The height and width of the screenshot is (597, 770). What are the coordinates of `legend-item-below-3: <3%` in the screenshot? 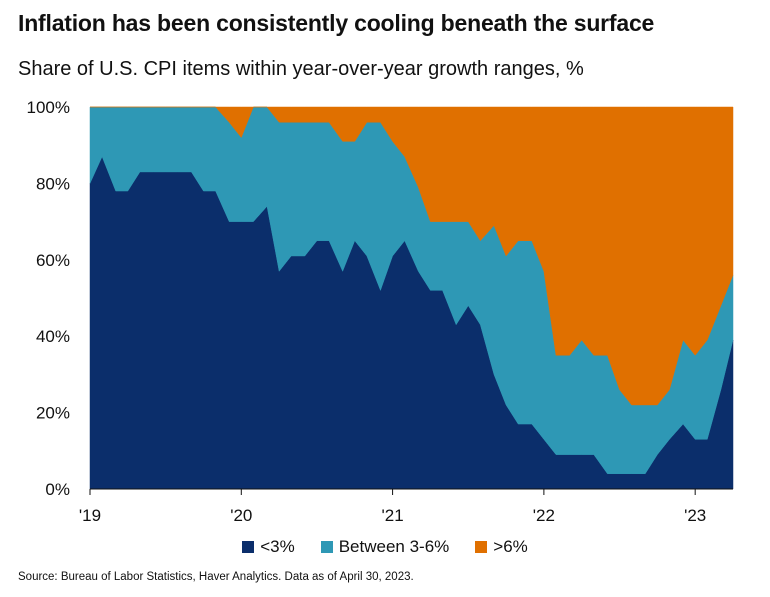 It's located at (268, 547).